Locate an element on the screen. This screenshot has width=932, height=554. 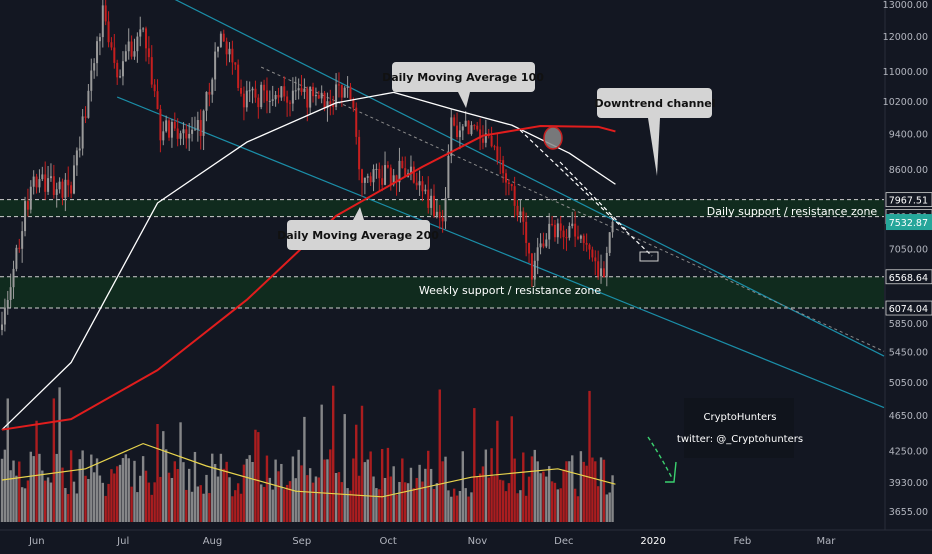
watermark-line1: CryptoHunters is located at coordinates (740, 417).